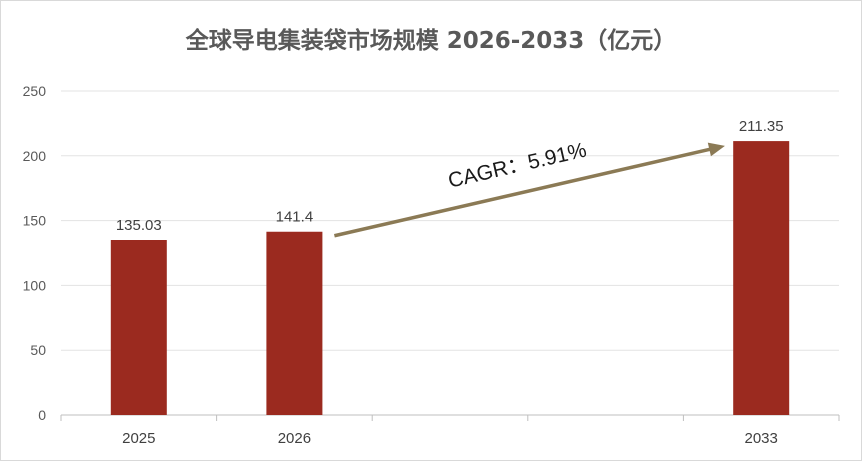 The height and width of the screenshot is (461, 862). What do you see at coordinates (35, 156) in the screenshot?
I see `y-tick-label: 200` at bounding box center [35, 156].